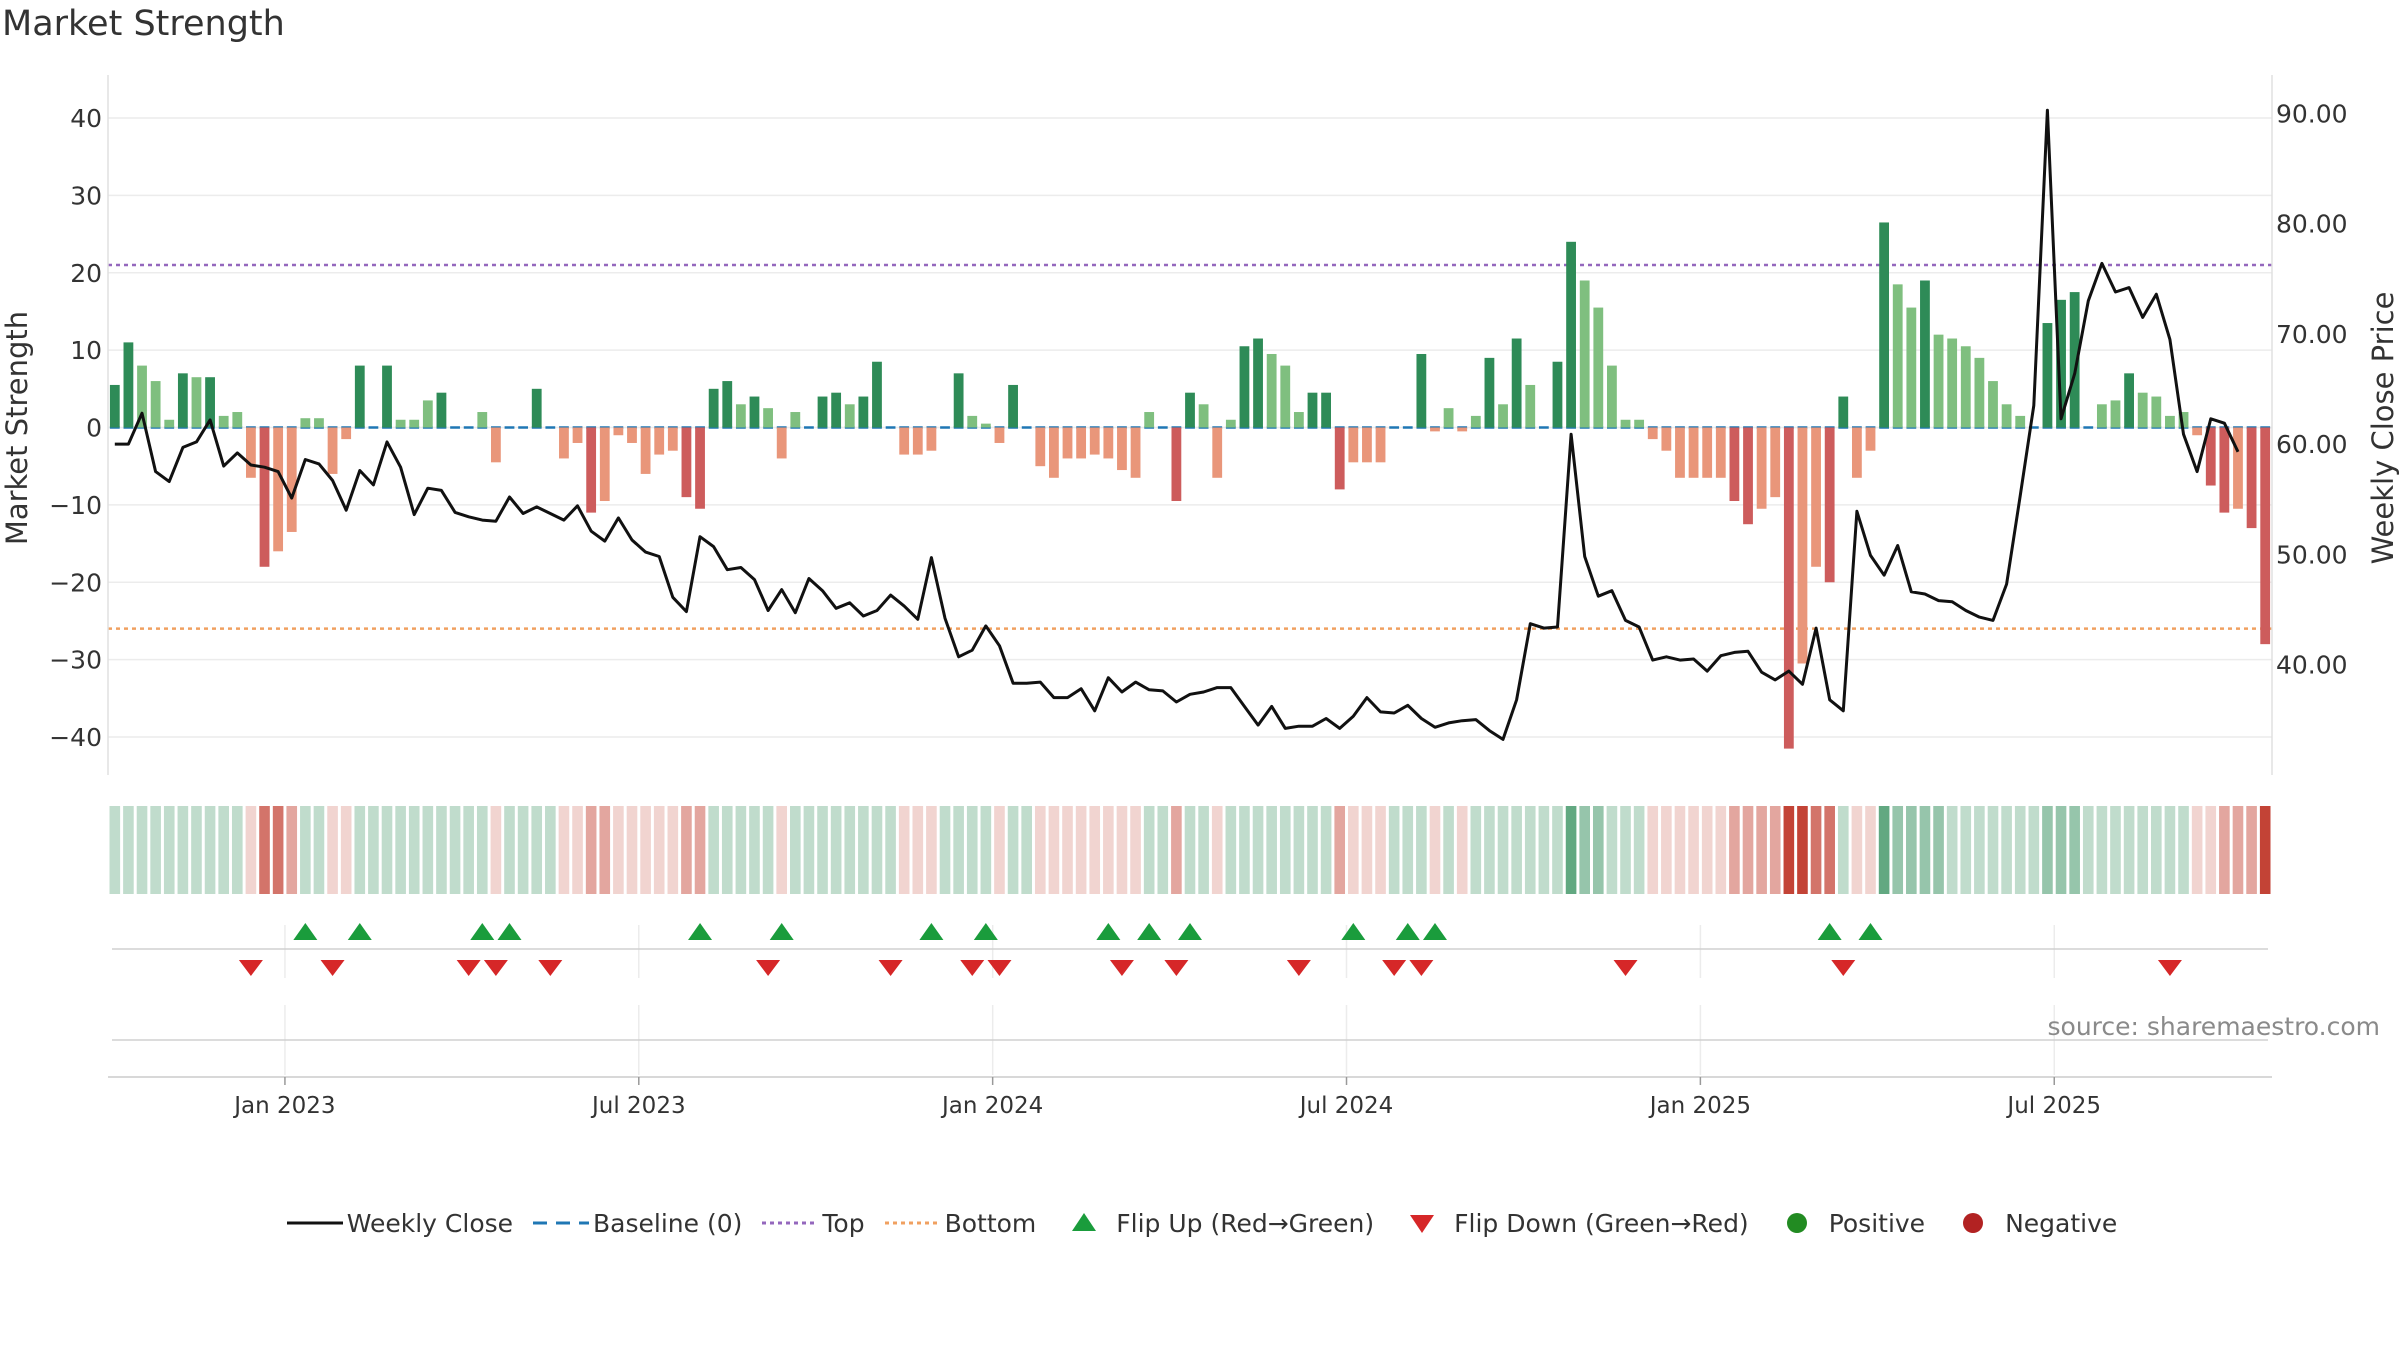 This screenshot has width=2400, height=1350. Describe the element at coordinates (2312, 334) in the screenshot. I see `y-tick-right: 70.00` at that location.